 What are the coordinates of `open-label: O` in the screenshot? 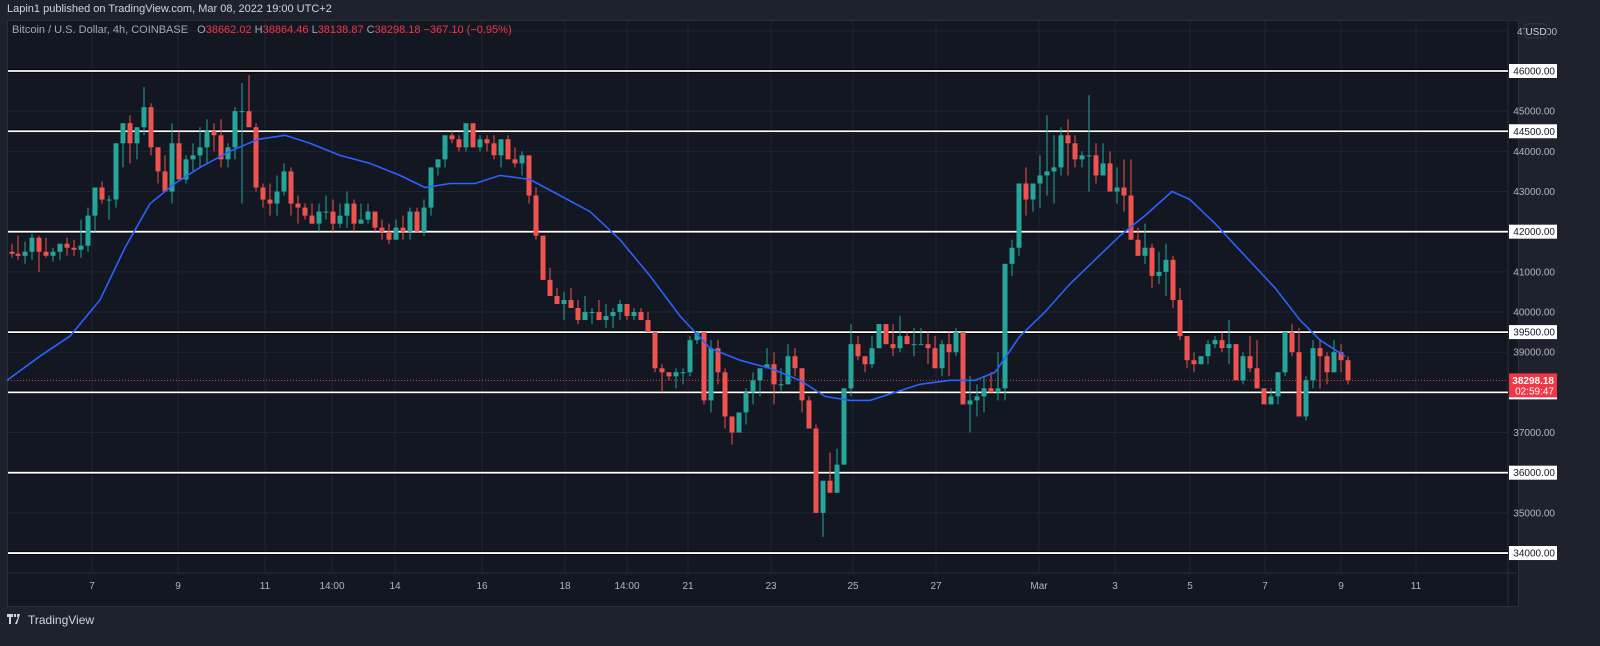 It's located at (201, 30).